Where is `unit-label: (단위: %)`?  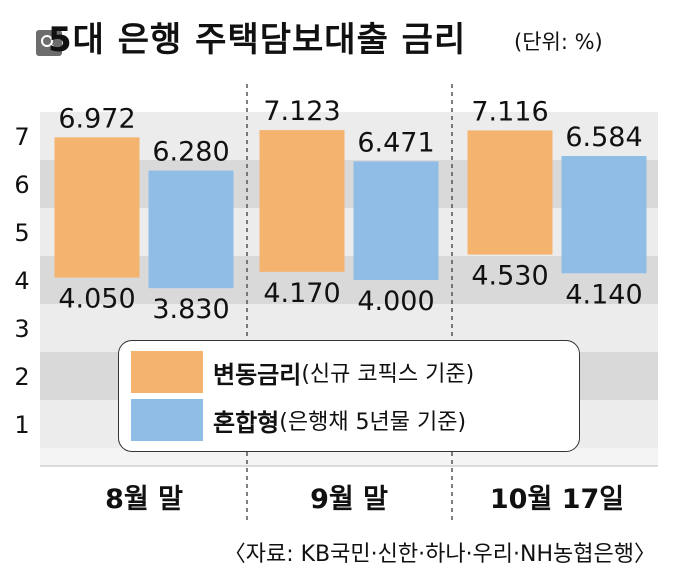
unit-label: (단위: %) is located at coordinates (558, 42).